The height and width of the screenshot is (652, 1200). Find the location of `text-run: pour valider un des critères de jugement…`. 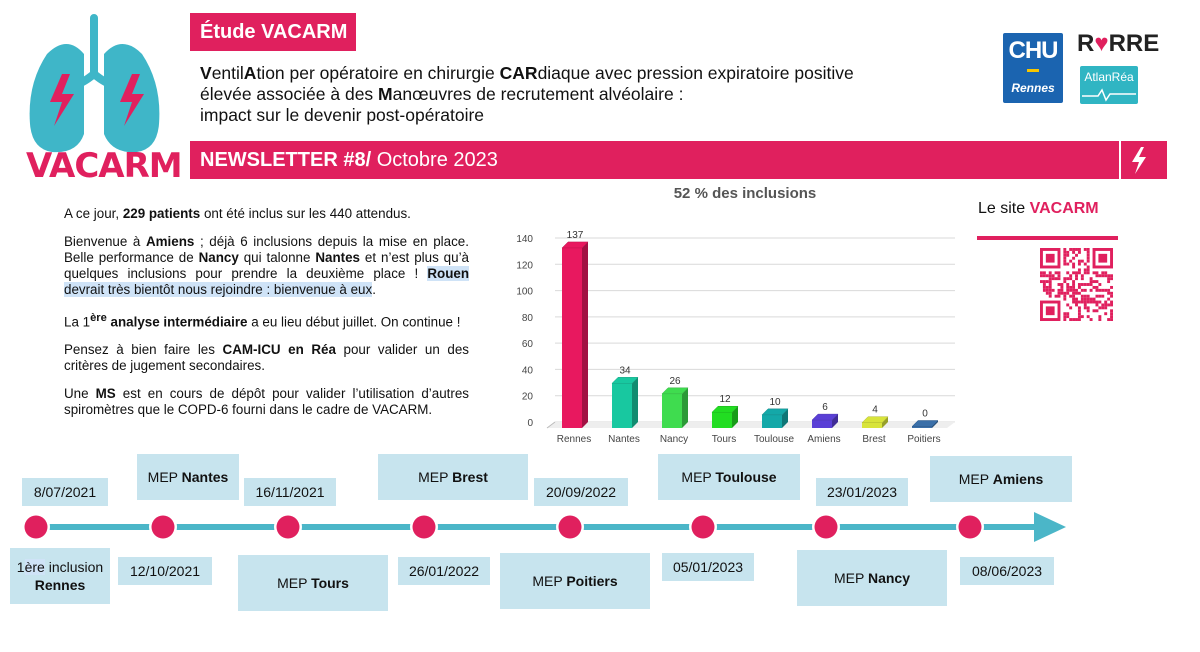

text-run: pour valider un des critères de jugement… is located at coordinates (266, 358).